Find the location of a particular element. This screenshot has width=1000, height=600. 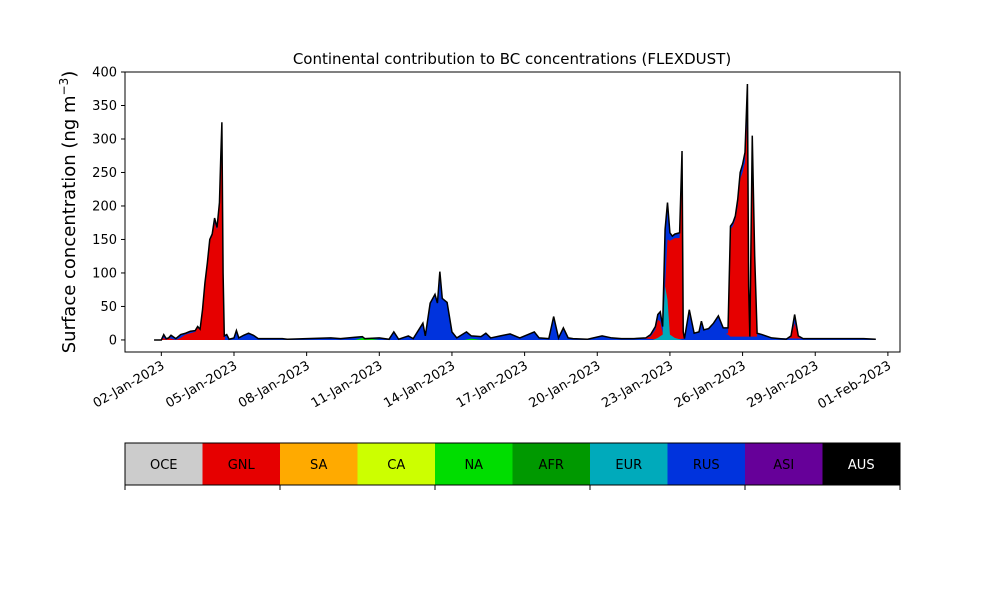

y-tick-label: 300 is located at coordinates (104, 139).